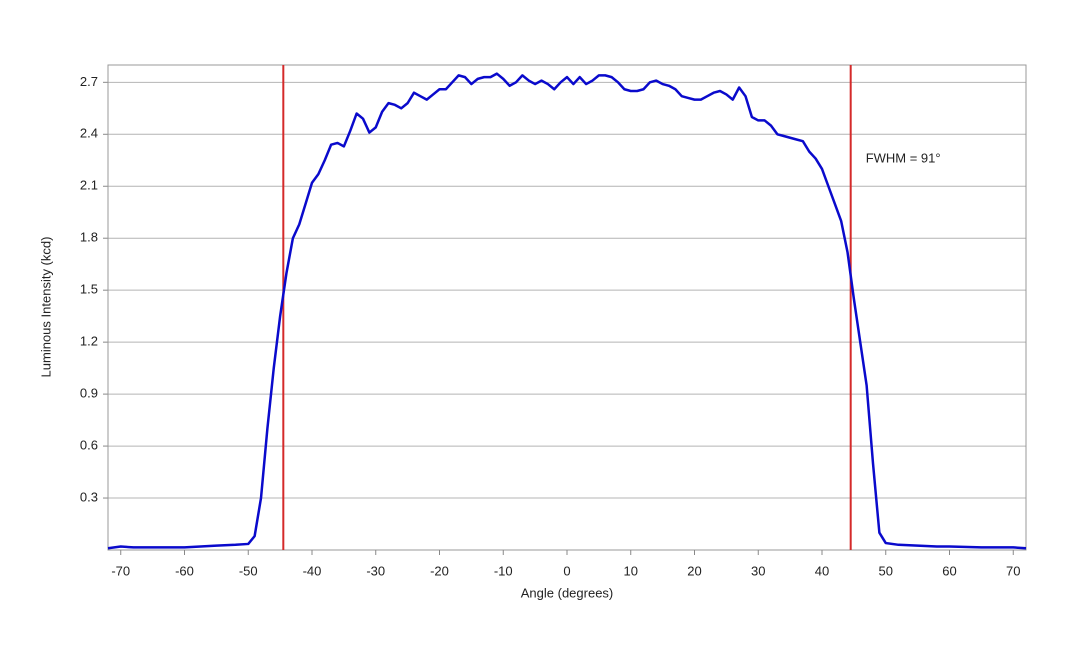 This screenshot has height=648, width=1080. I want to click on x-tick-label: -10, so click(503, 570).